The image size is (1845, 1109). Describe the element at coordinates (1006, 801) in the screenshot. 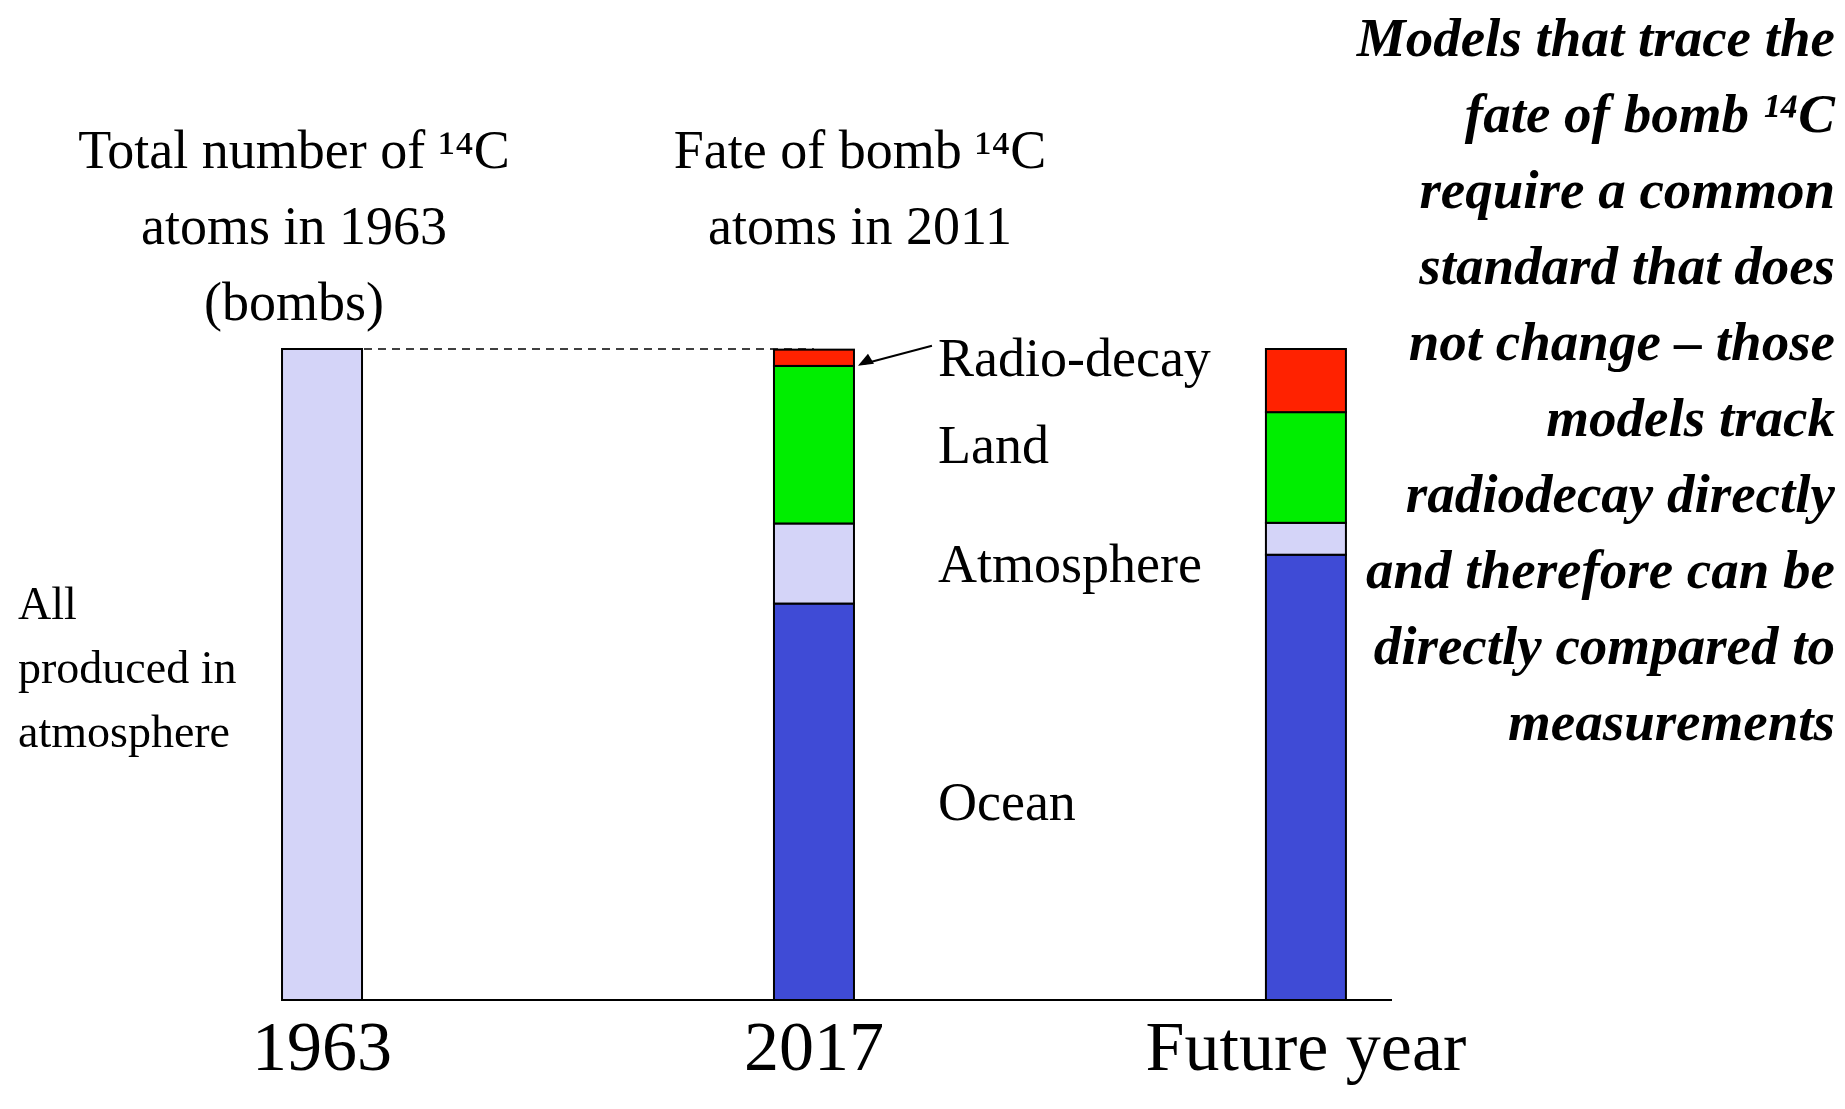

I see `series-label: Ocean` at that location.